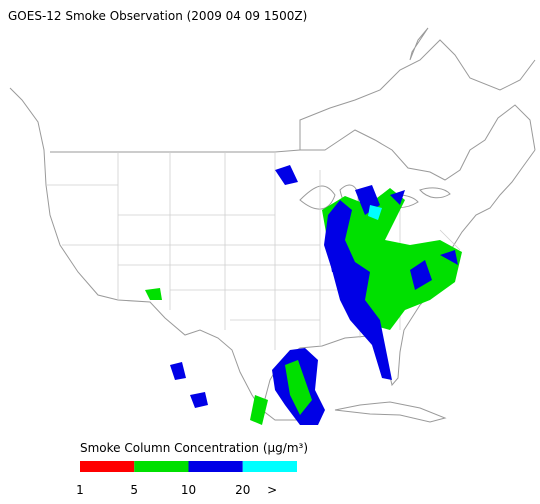  What do you see at coordinates (194, 448) in the screenshot?
I see `legend-title: Smoke Column Concentration (μg/m³)` at bounding box center [194, 448].